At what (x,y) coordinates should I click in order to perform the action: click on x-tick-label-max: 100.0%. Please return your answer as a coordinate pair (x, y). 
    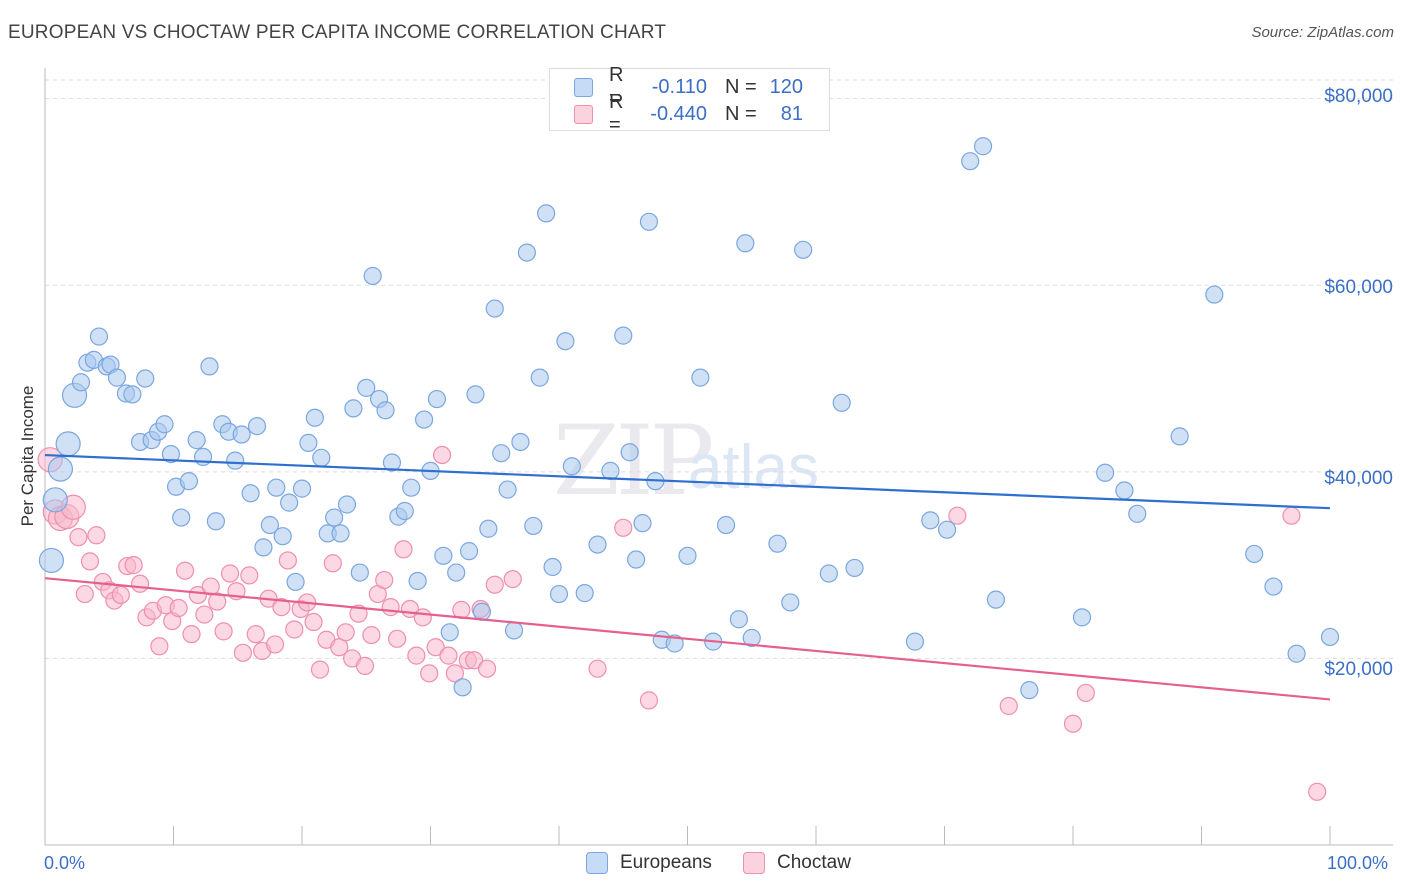
    Looking at the image, I should click on (1358, 863).